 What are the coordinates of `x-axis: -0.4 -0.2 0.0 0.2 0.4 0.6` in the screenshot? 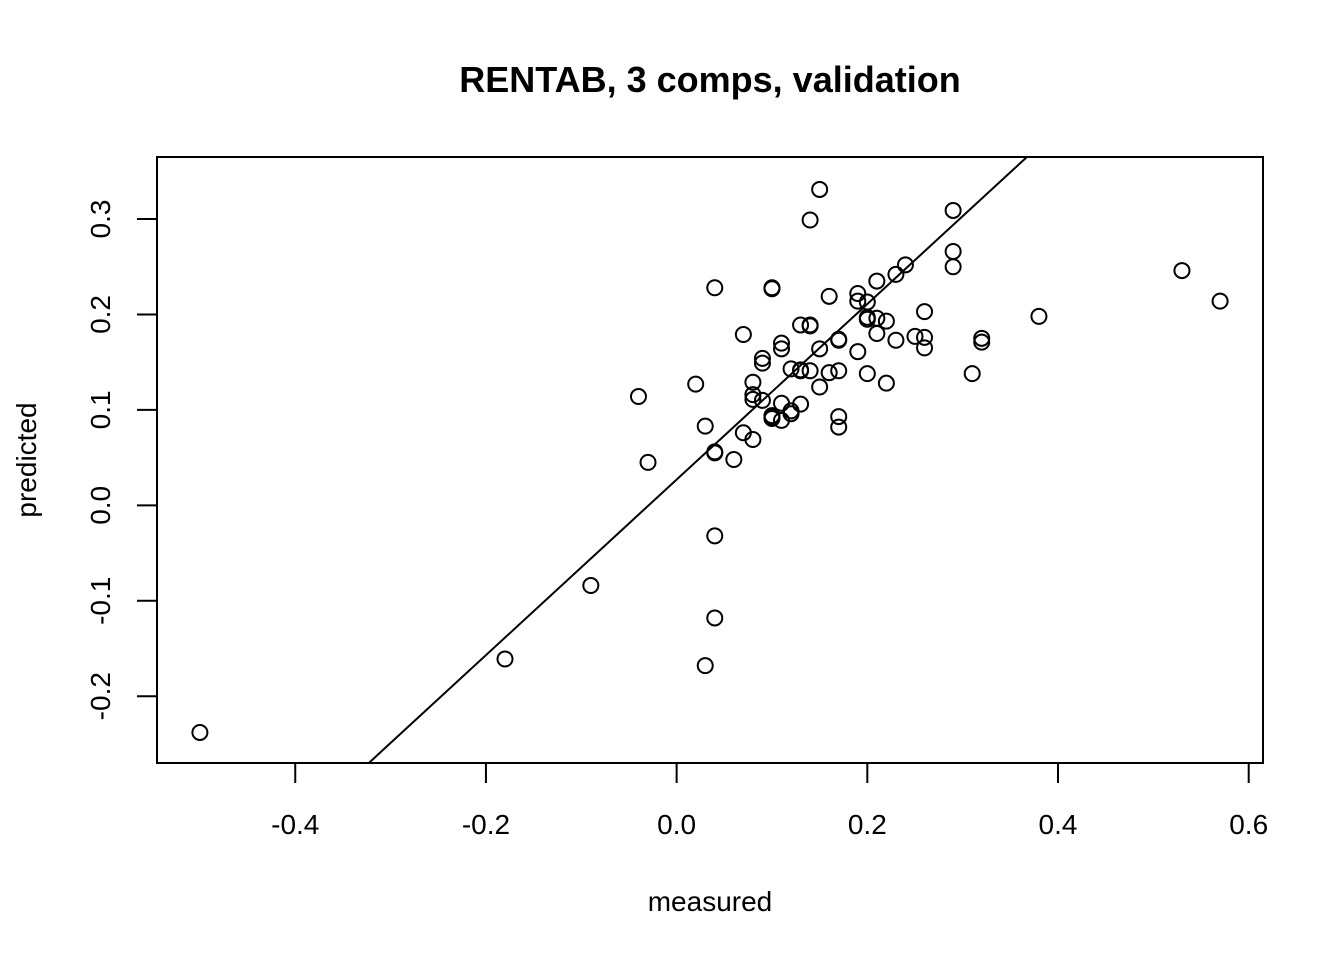 It's located at (769, 801).